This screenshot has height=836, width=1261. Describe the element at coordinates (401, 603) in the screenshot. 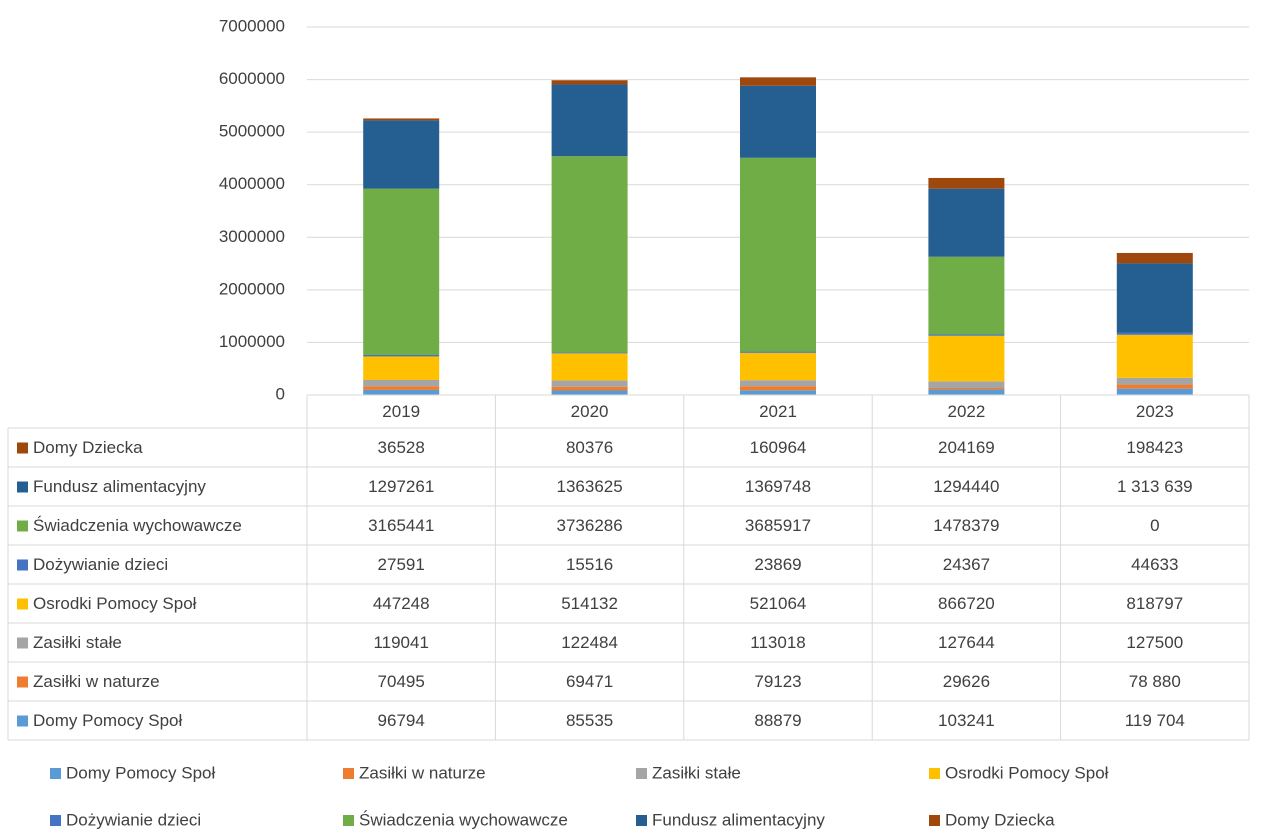

I see `table-cell: 447248` at that location.